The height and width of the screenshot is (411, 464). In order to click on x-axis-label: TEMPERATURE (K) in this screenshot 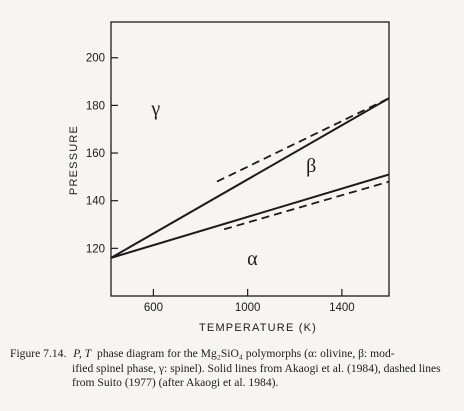, I will do `click(258, 328)`.